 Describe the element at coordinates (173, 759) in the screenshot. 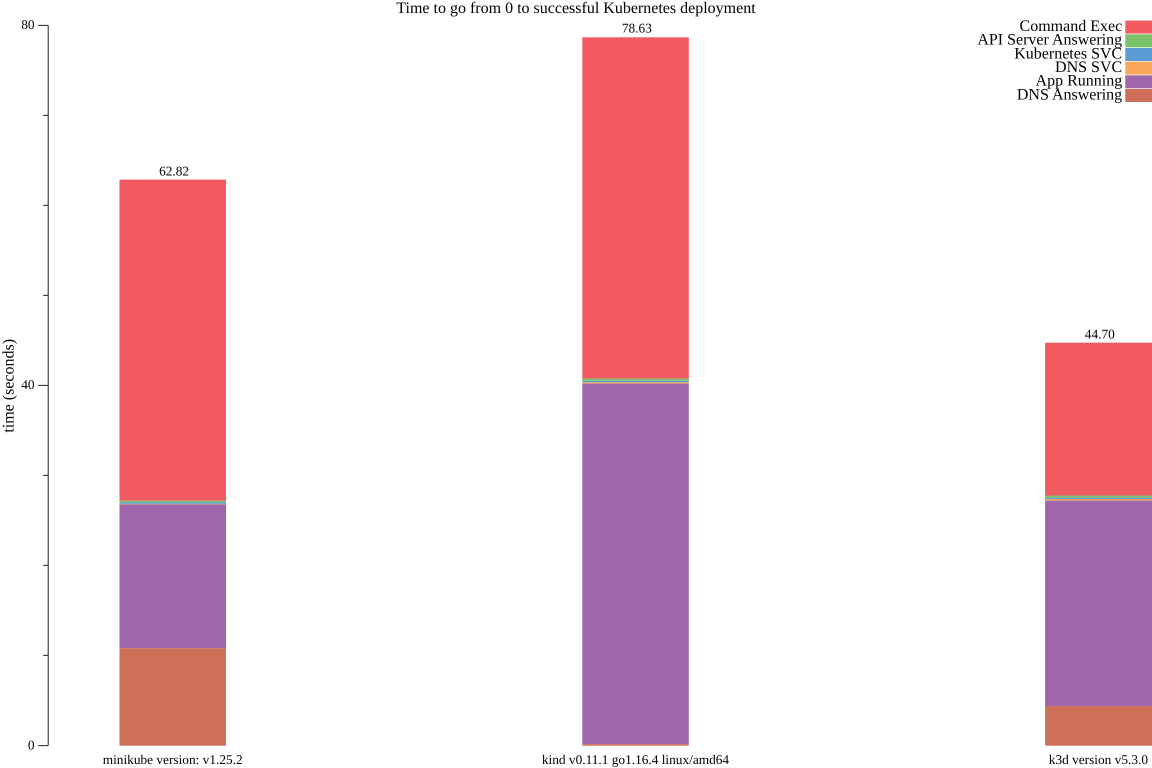

I see `svg-text: minikube version: v1.25.2` at that location.